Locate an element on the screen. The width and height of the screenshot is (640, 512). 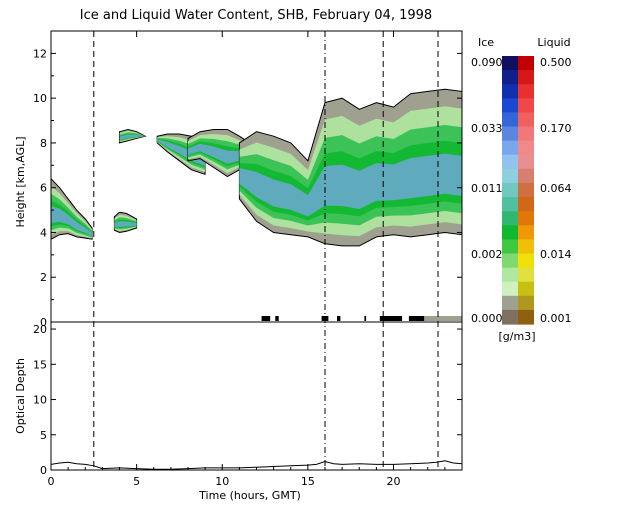
xtick-label-3: 15 is located at coordinates (308, 481).